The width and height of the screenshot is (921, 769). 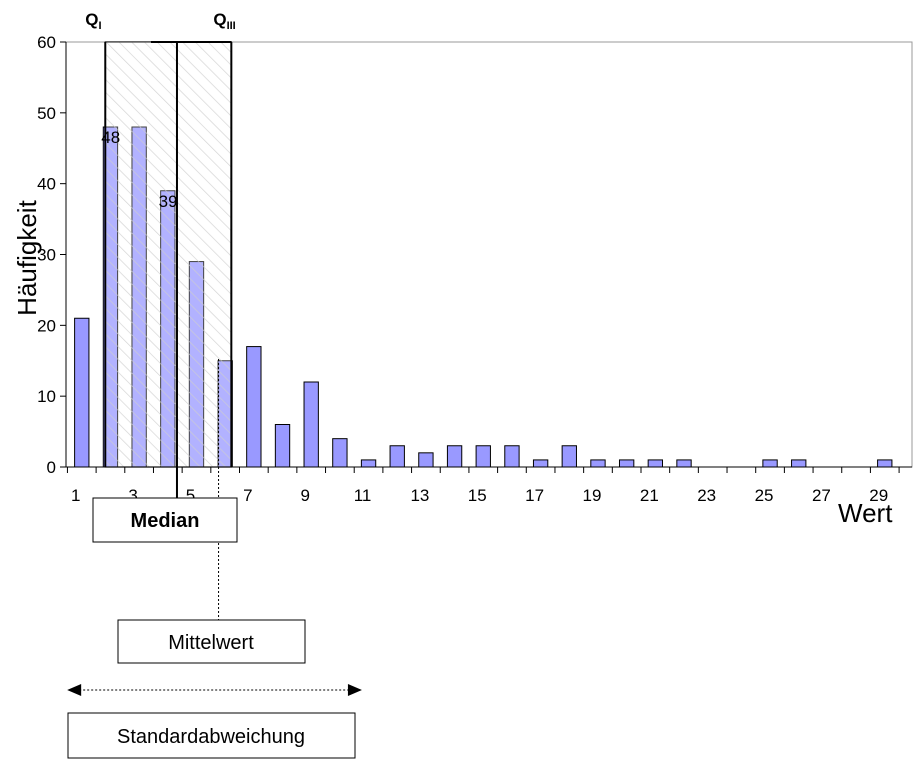 What do you see at coordinates (75, 495) in the screenshot?
I see `x-tick-label: 1` at bounding box center [75, 495].